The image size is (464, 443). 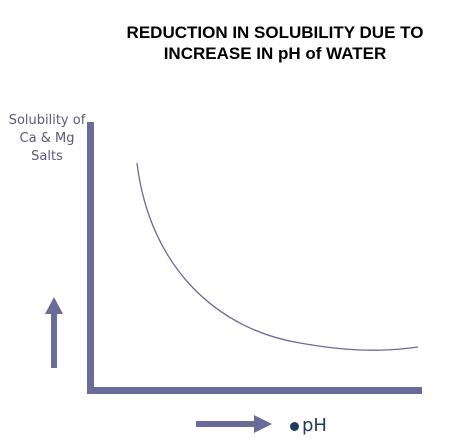 I want to click on y-axis-label-line-2: Ca & Mg, so click(x=47, y=138).